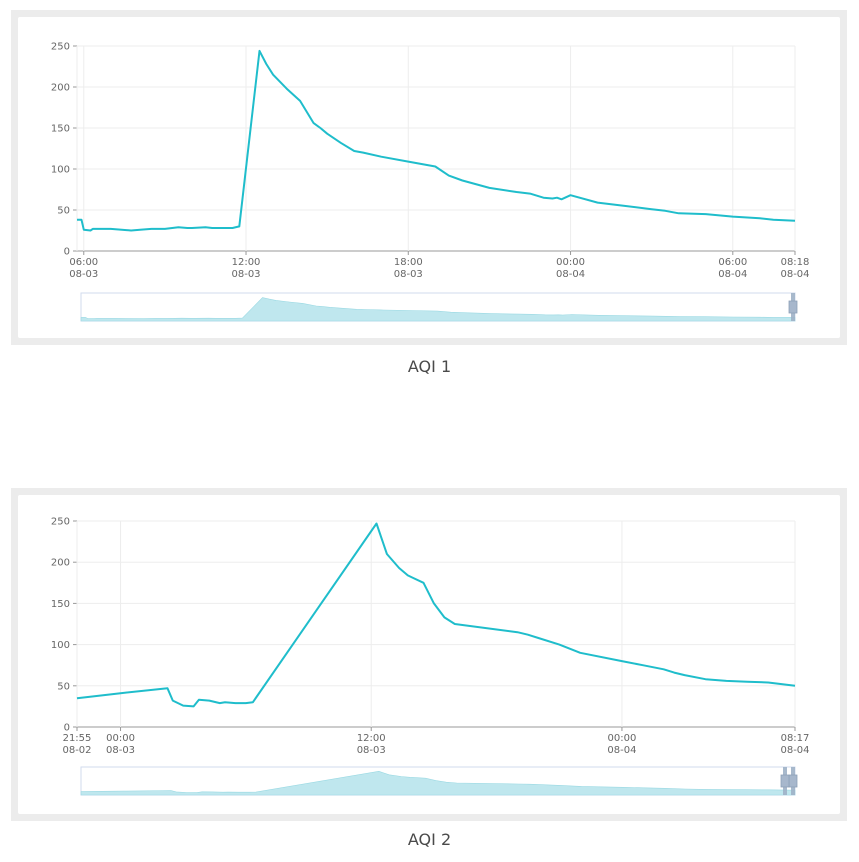  Describe the element at coordinates (795, 262) in the screenshot. I see `x-tick-label-time: 08:18` at that location.